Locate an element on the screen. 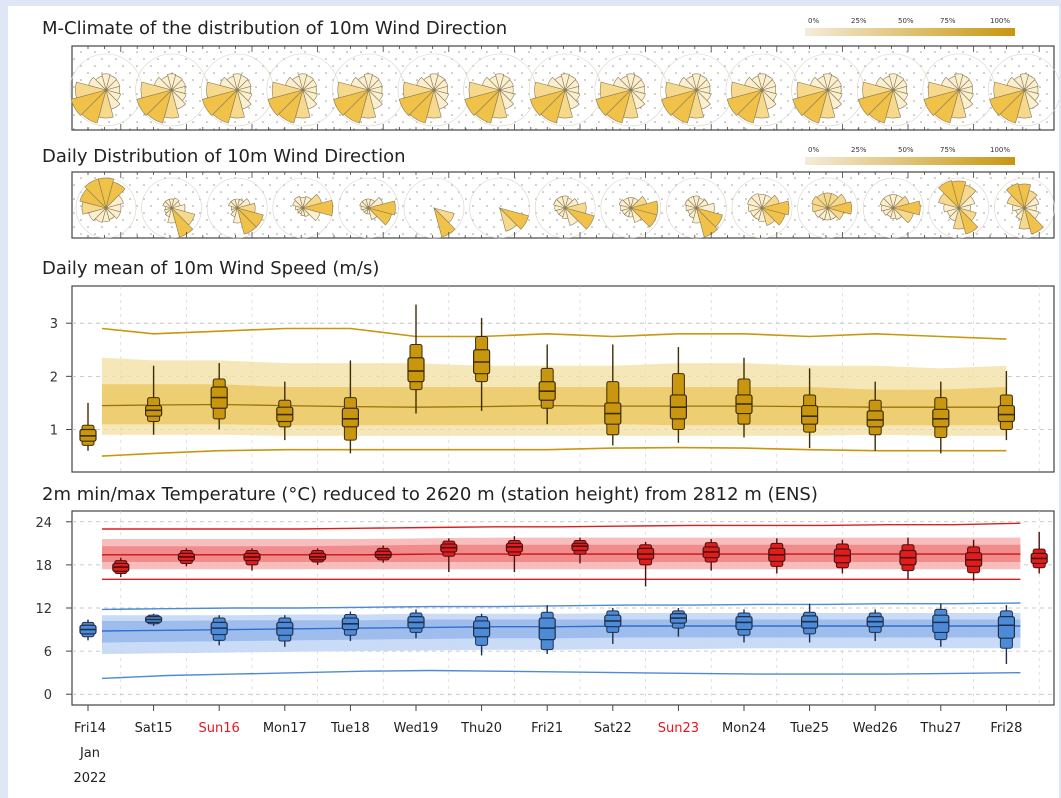  temp-ytick-label: 24 is located at coordinates (43, 523).